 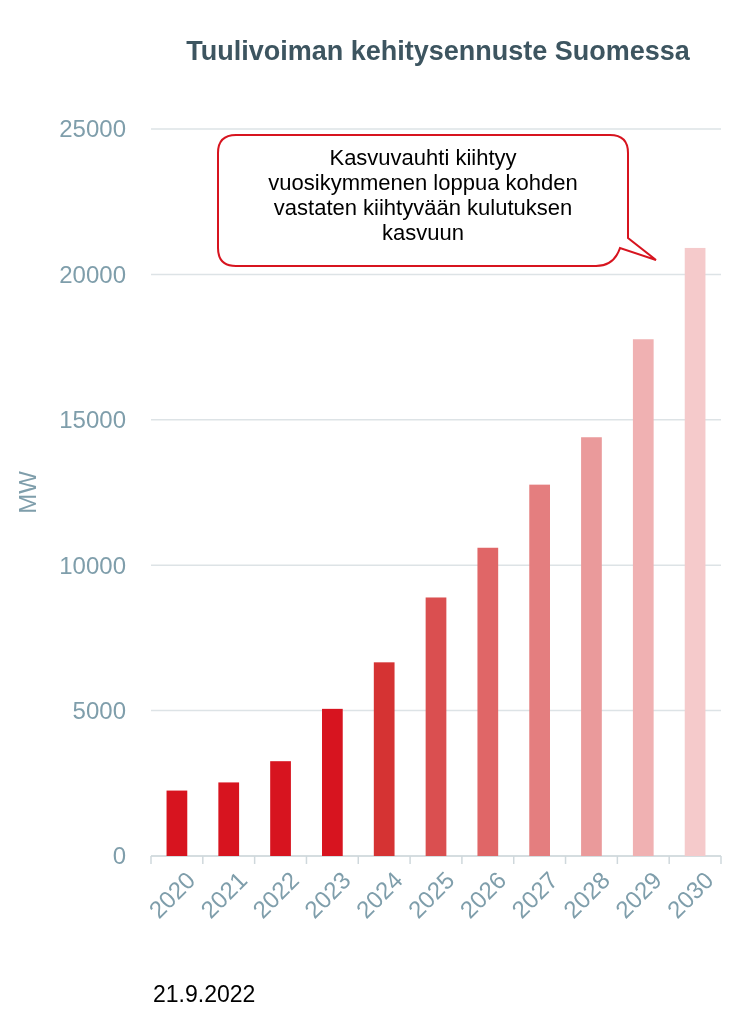 I want to click on y-tick-label: 0, so click(x=119, y=856).